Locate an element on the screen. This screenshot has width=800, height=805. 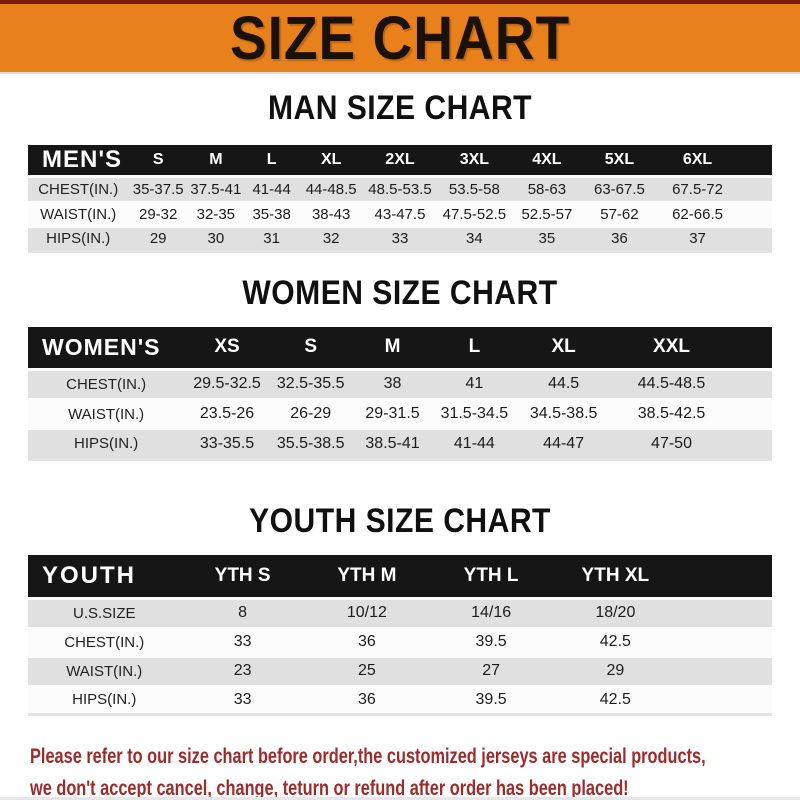
table-cell: 53.5-58 is located at coordinates (474, 189).